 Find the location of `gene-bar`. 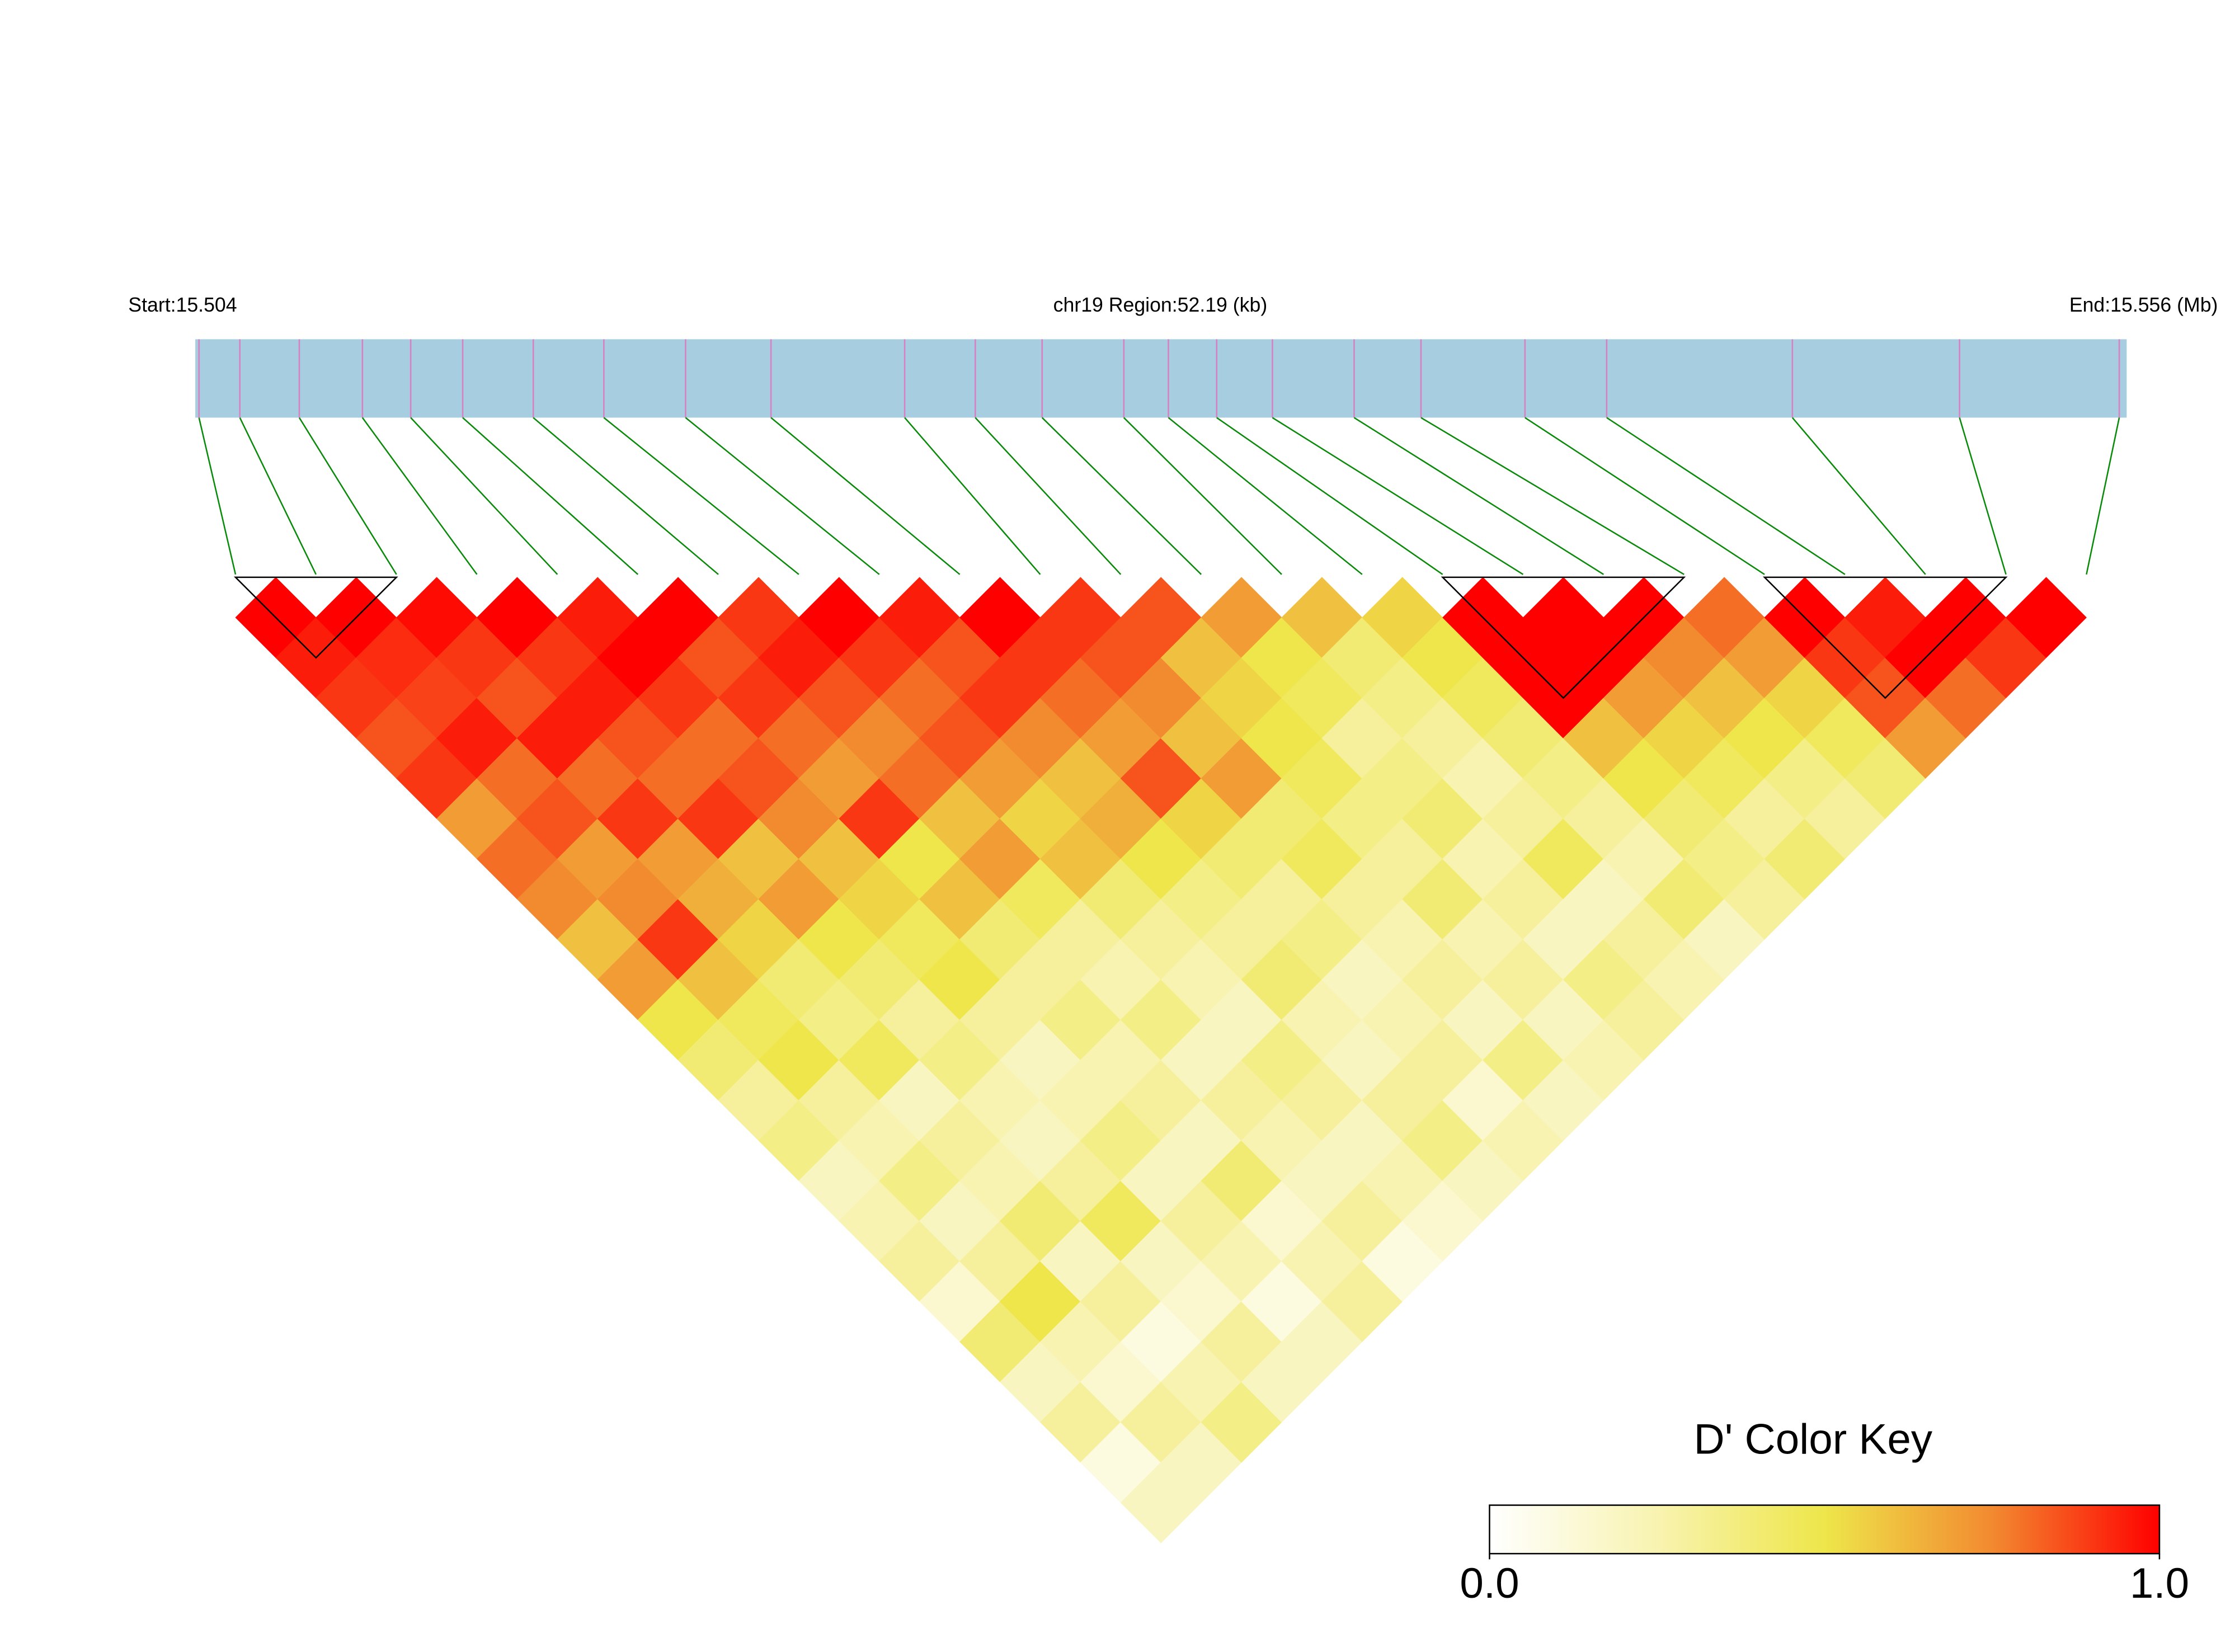

gene-bar is located at coordinates (1161, 379).